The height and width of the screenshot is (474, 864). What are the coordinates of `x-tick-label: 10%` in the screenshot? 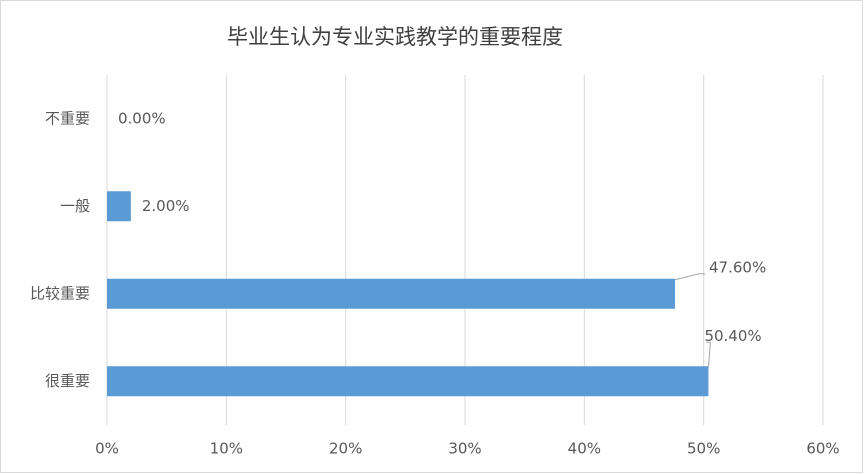 It's located at (226, 449).